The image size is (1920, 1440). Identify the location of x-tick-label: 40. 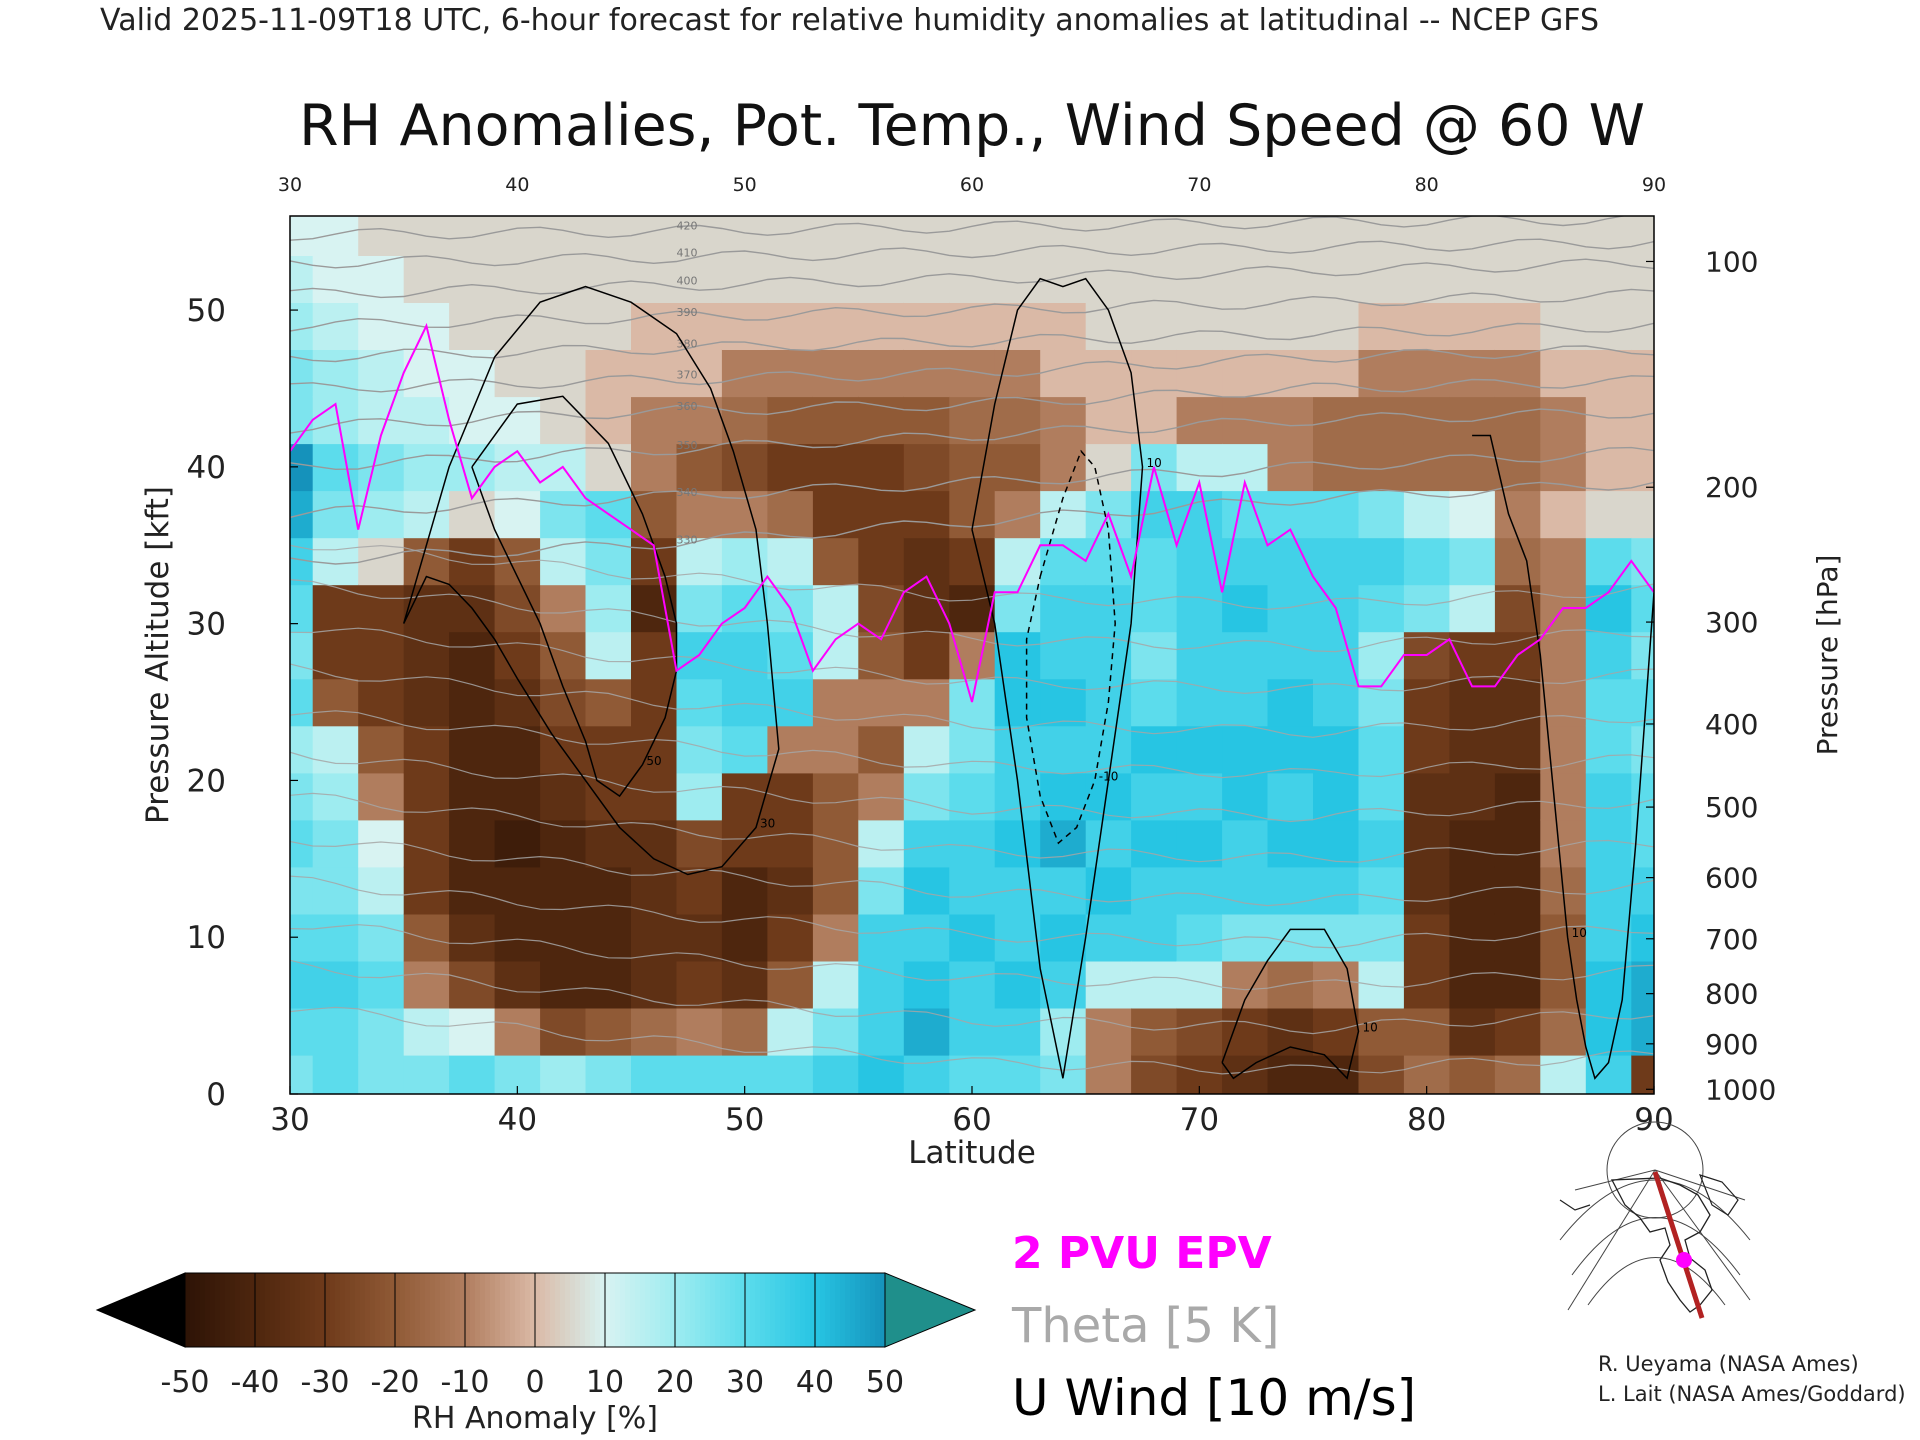
(517, 1120).